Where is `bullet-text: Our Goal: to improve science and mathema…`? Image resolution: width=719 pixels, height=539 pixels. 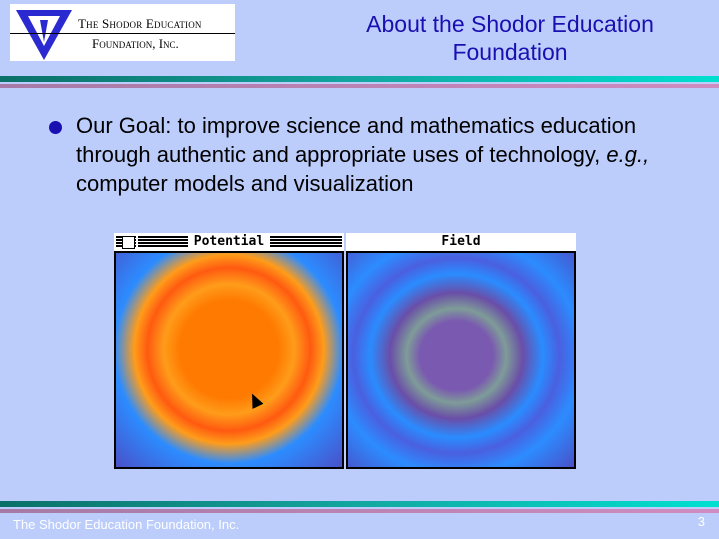 bullet-text: Our Goal: to improve science and mathema… is located at coordinates (376, 154).